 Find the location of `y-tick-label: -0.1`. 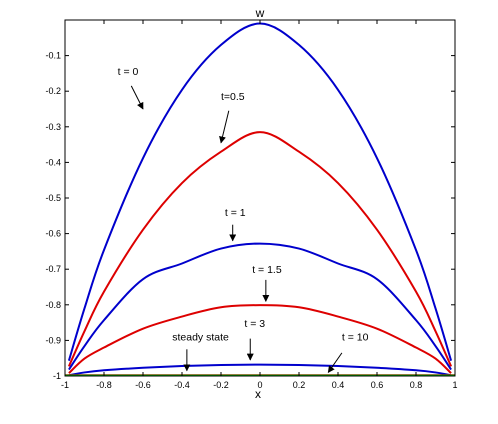

y-tick-label: -0.1 is located at coordinates (53, 56).